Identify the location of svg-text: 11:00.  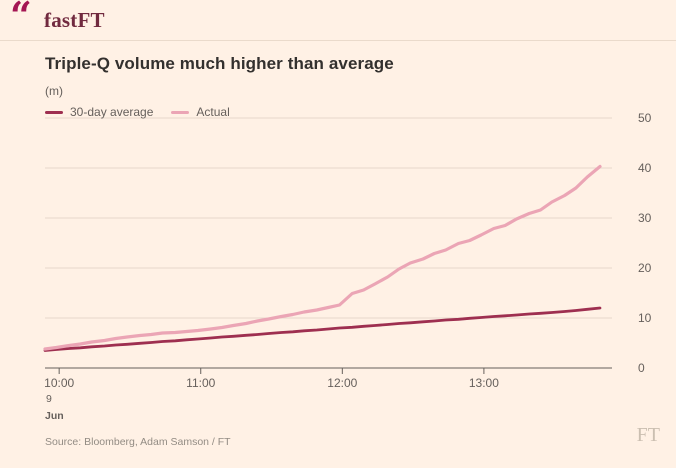
(200, 383).